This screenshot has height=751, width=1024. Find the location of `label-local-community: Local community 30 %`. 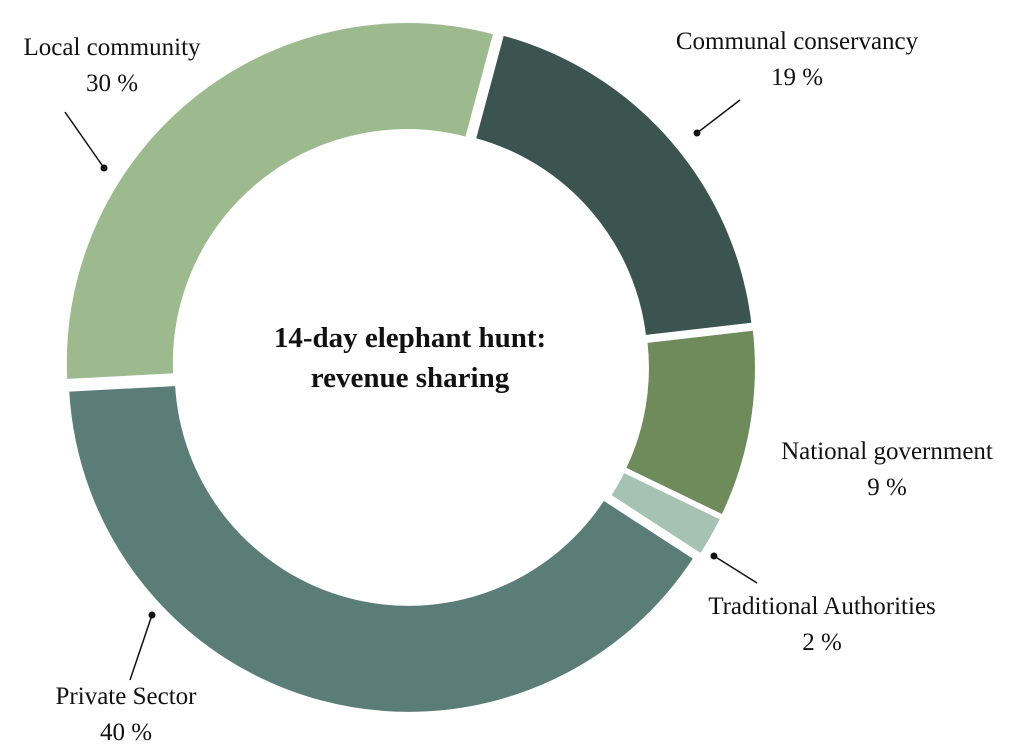

label-local-community: Local community 30 % is located at coordinates (111, 66).